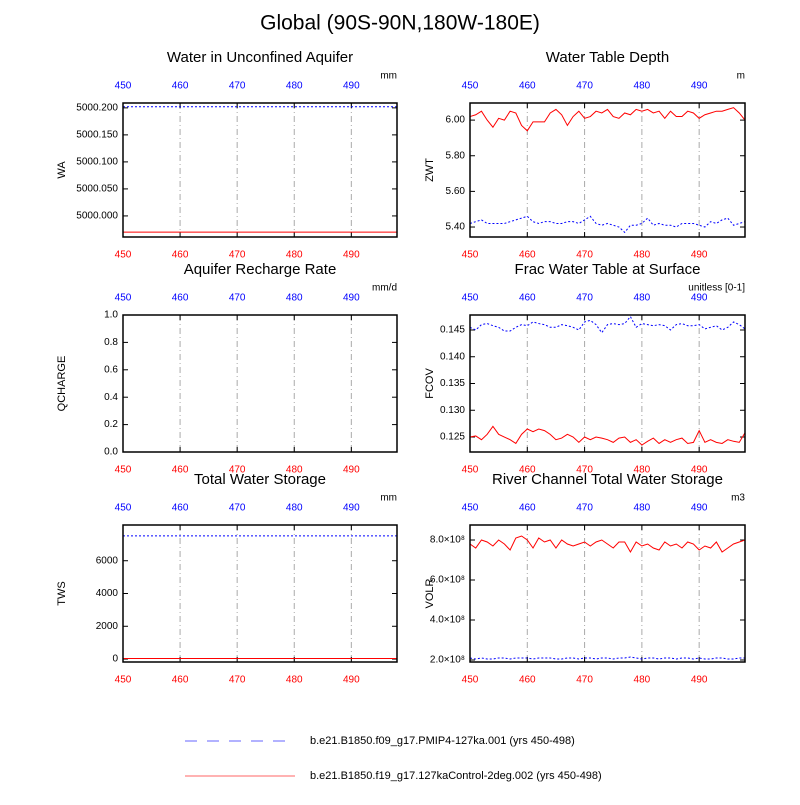 This screenshot has height=805, width=800. Describe the element at coordinates (607, 479) in the screenshot. I see `panel-title: River Channel Total Water Storage` at that location.